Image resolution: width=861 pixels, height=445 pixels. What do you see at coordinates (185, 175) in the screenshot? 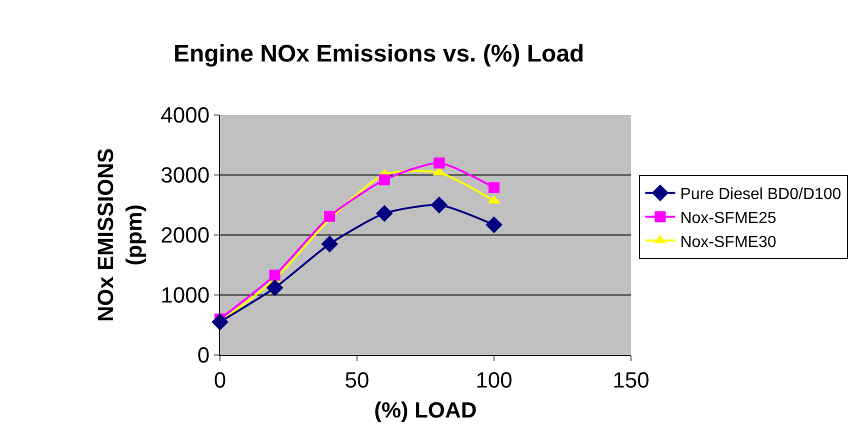
I see `y-tick-label: 3000` at bounding box center [185, 175].